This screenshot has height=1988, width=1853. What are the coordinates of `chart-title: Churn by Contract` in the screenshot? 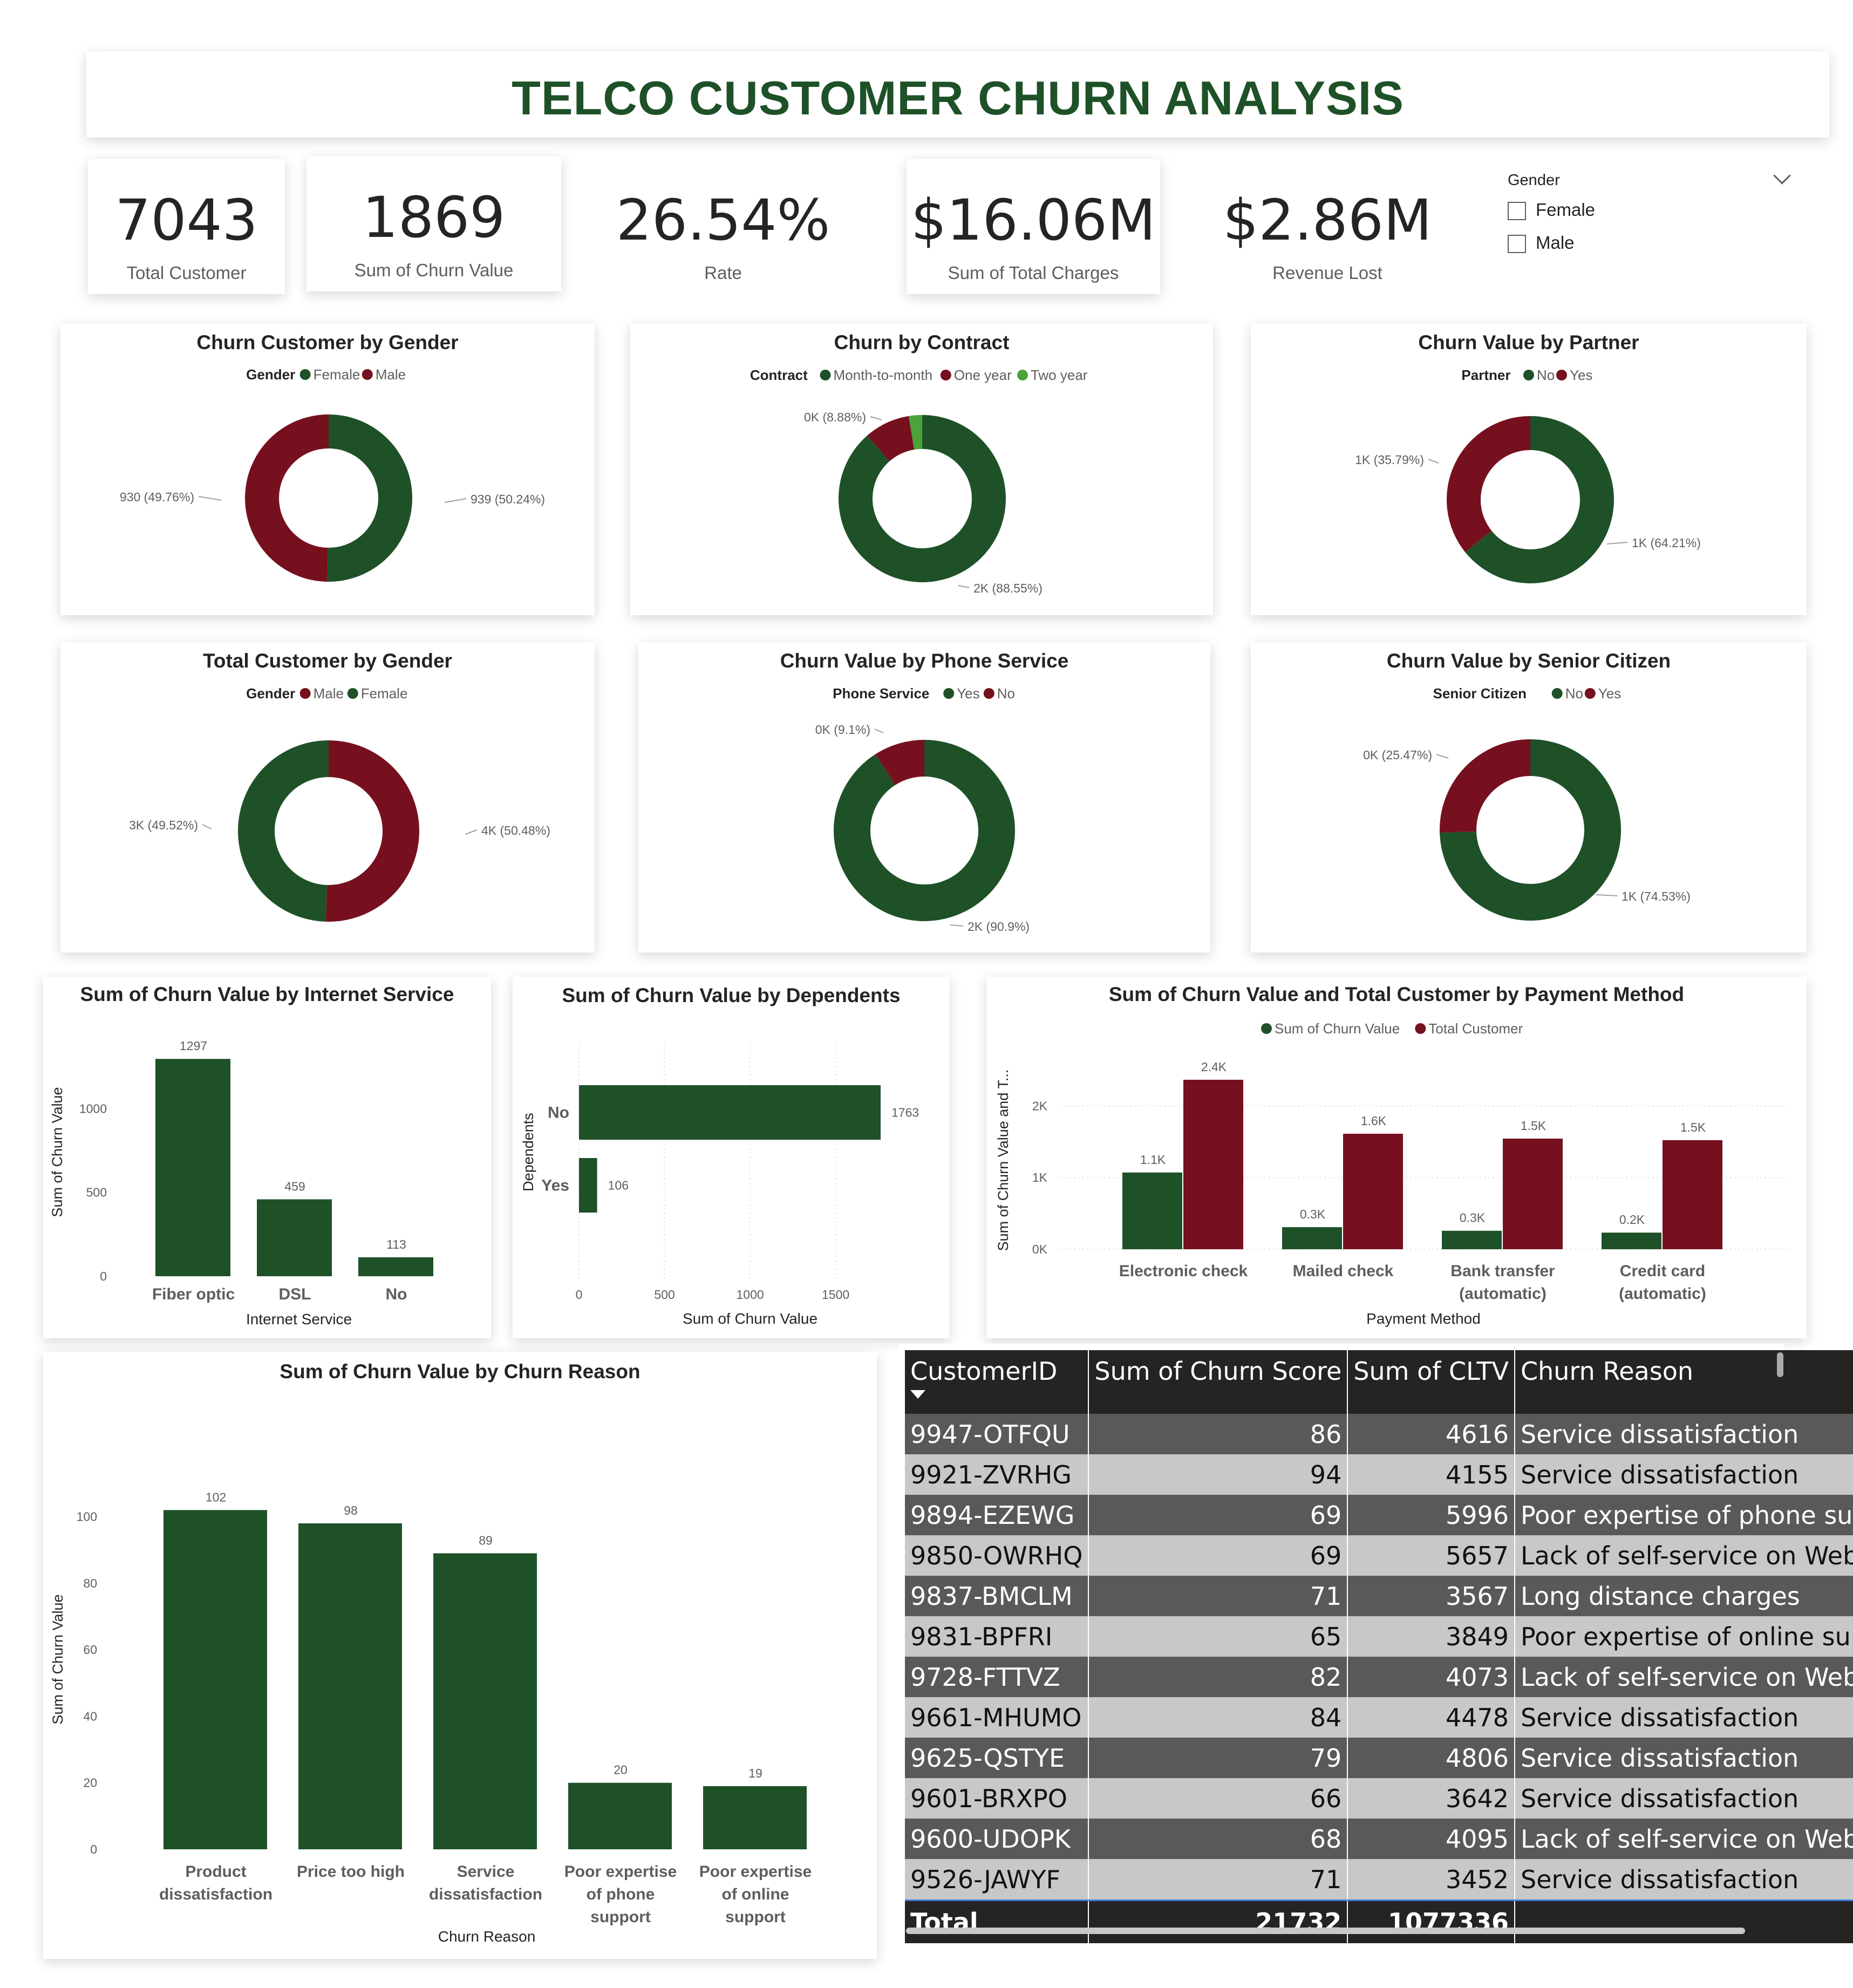 It's located at (922, 342).